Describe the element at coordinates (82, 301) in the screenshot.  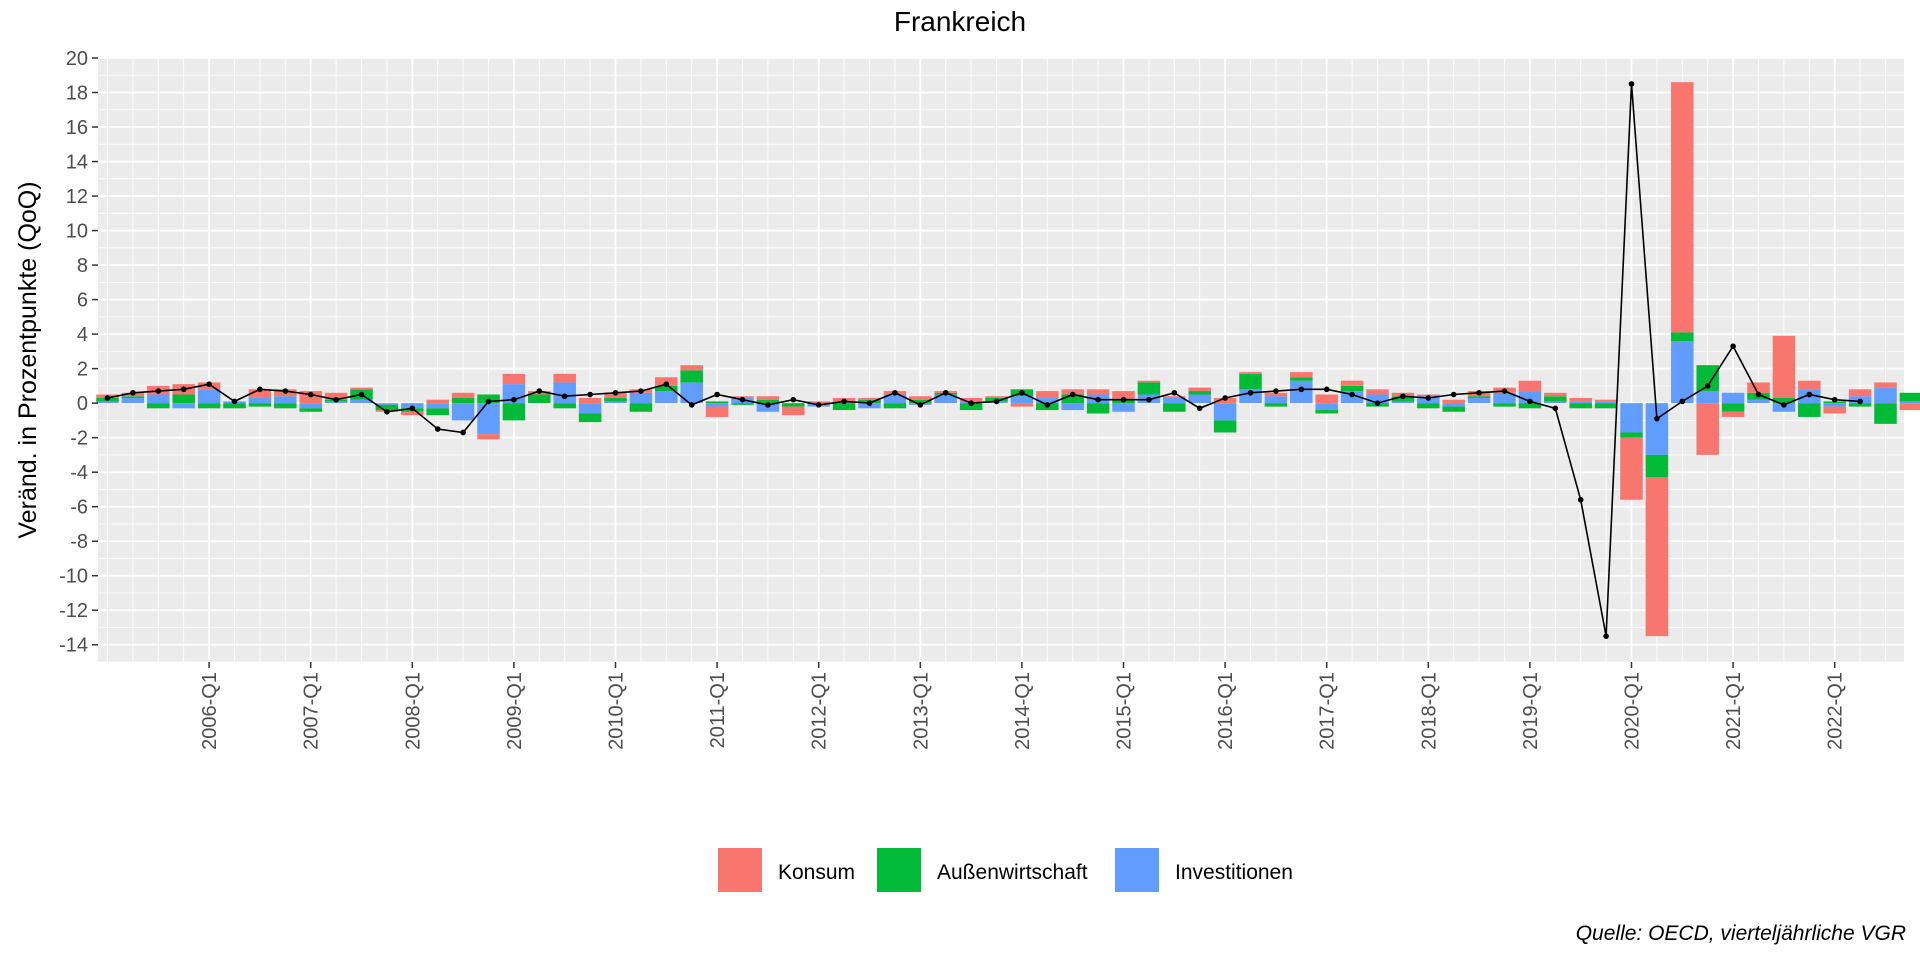
I see `y-tick-label: 6` at that location.